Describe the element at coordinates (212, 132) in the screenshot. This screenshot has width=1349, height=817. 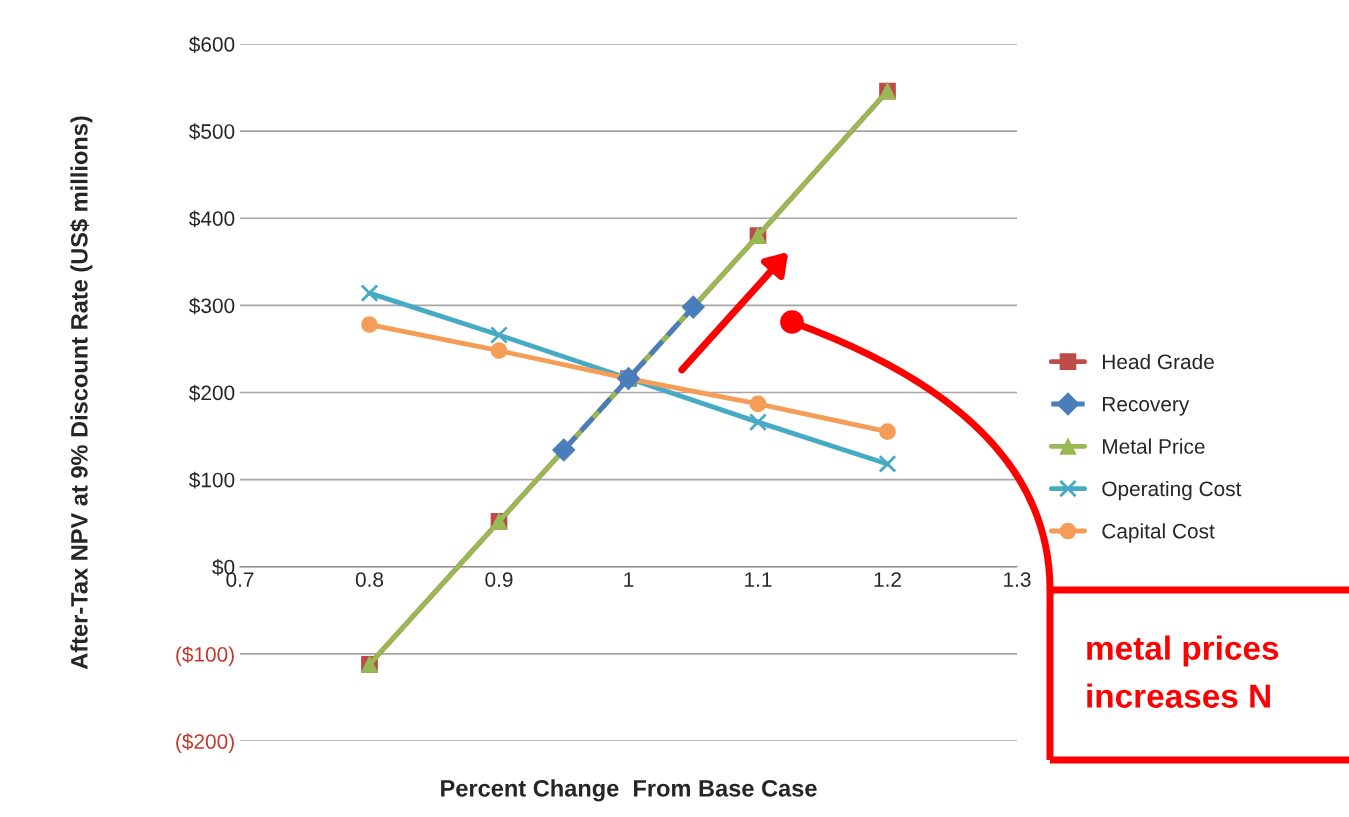
I see `y-tick-label: $500` at that location.